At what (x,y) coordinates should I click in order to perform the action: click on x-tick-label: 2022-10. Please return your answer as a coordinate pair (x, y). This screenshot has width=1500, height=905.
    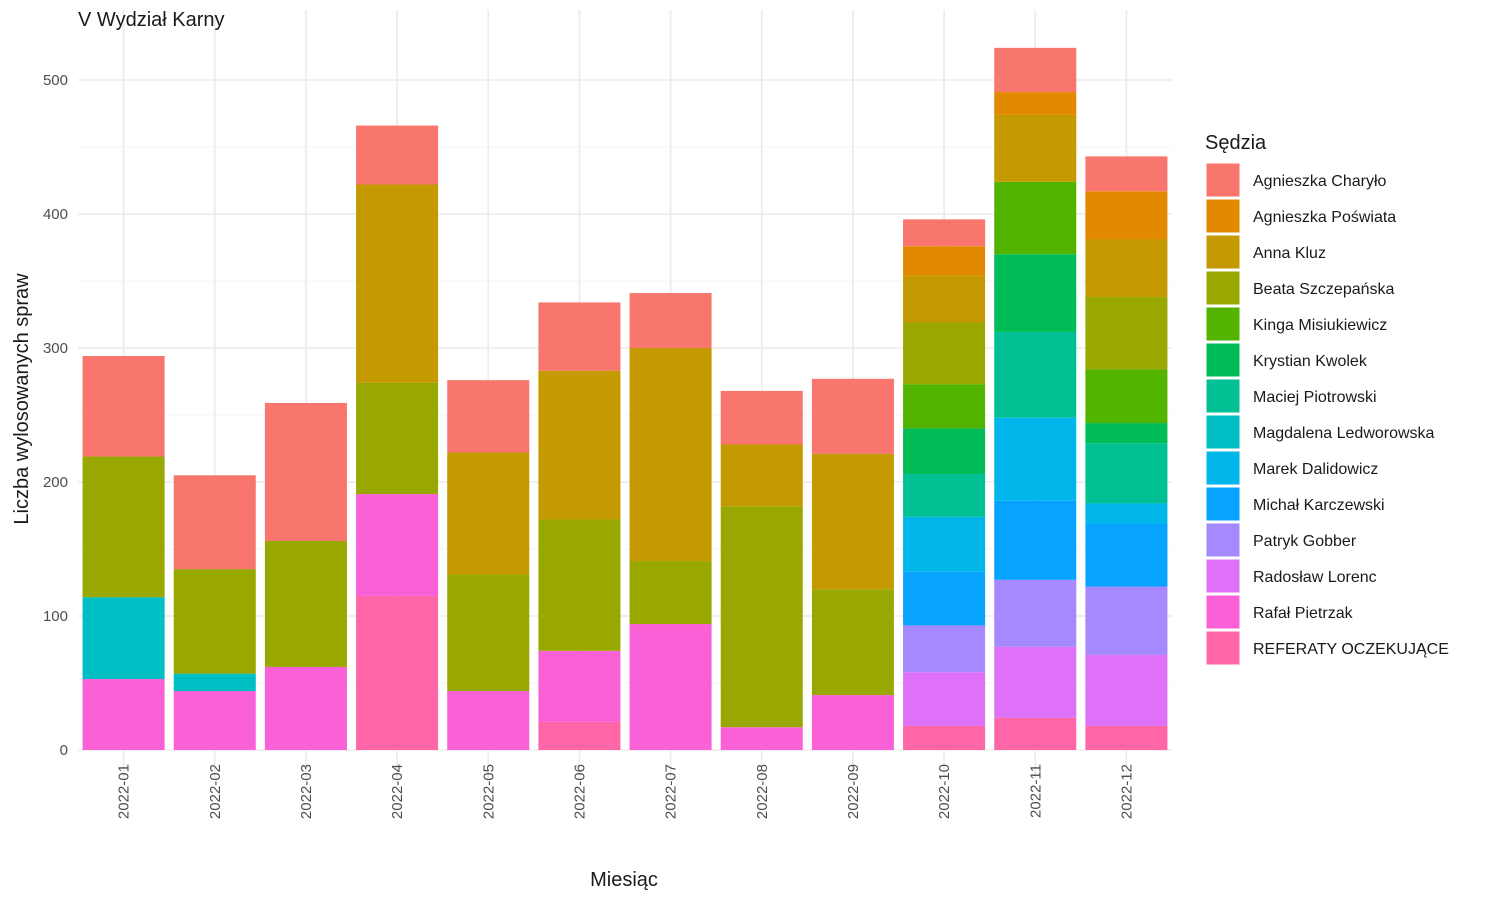
    Looking at the image, I should click on (944, 791).